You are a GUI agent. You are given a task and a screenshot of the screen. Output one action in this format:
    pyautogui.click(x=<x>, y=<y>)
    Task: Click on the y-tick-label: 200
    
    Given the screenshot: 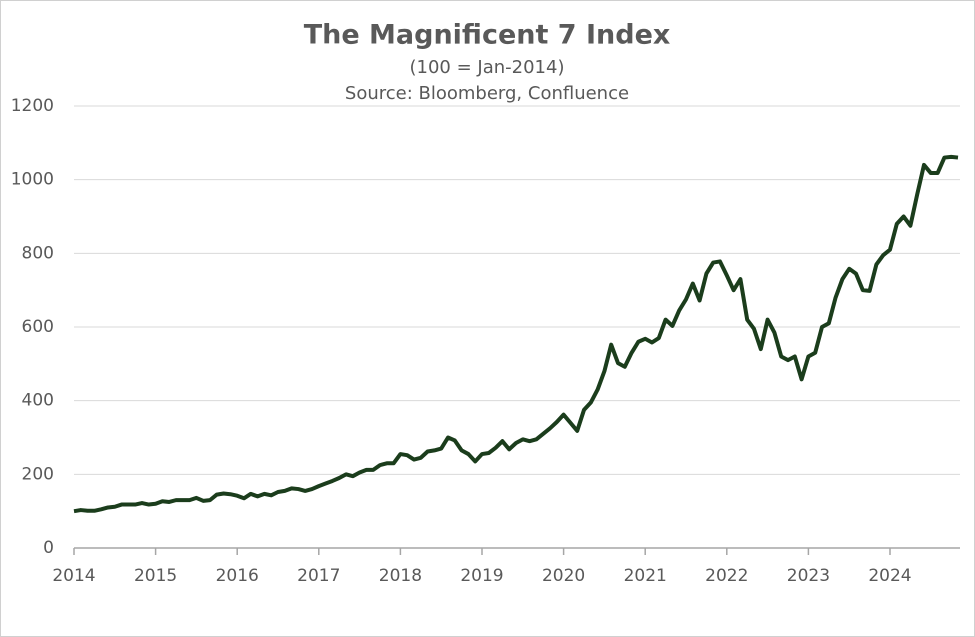 What is the action you would take?
    pyautogui.click(x=38, y=474)
    